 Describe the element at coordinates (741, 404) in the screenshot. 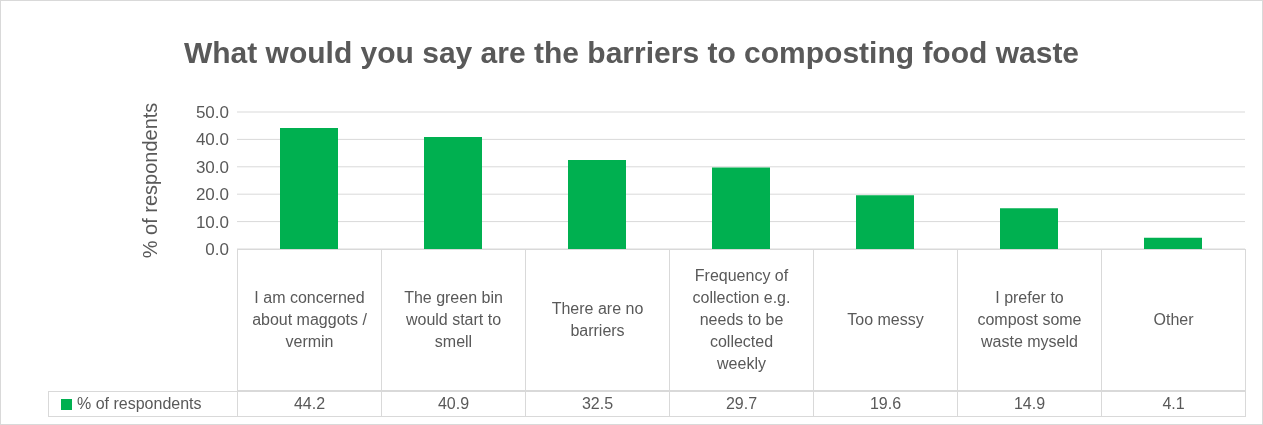

I see `data-label: 29.7` at that location.